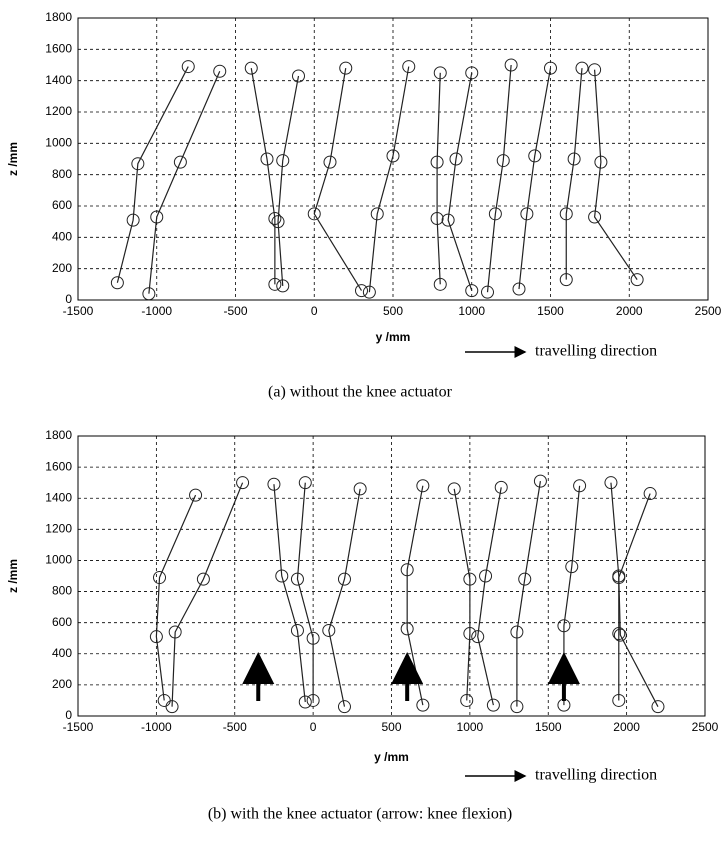  I want to click on x-tick-label: 1000, so click(471, 311).